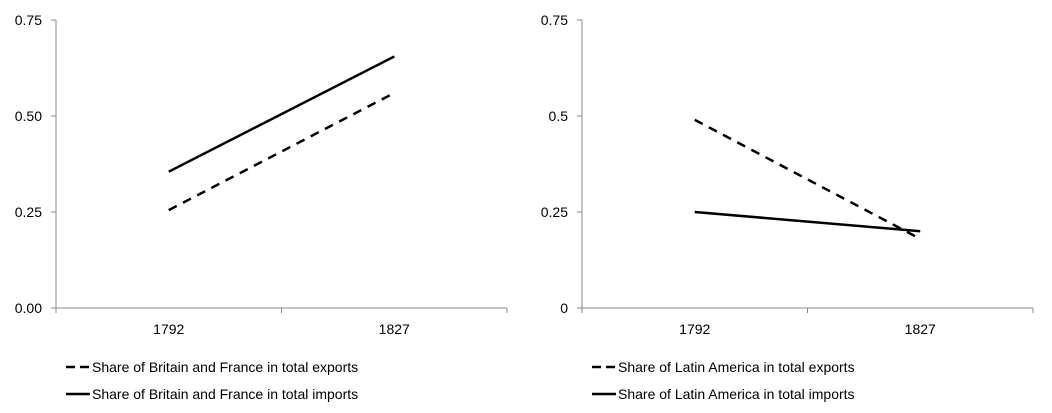 This screenshot has height=413, width=1052. I want to click on y-tick-label: 0.50, so click(28, 116).